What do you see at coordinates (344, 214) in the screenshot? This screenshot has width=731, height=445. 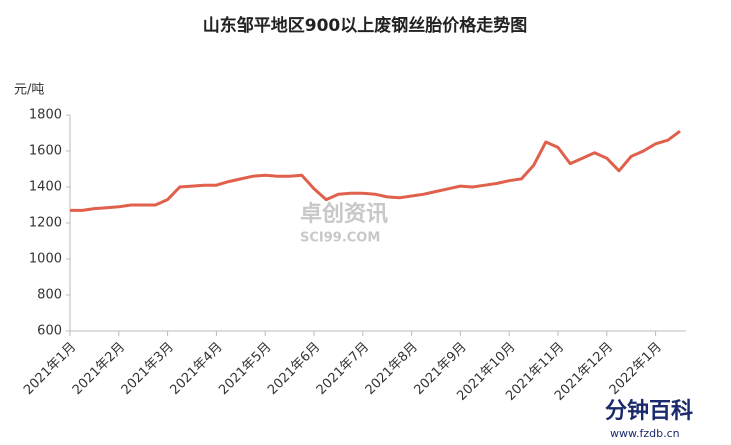 I see `watermark: 卓创资讯` at bounding box center [344, 214].